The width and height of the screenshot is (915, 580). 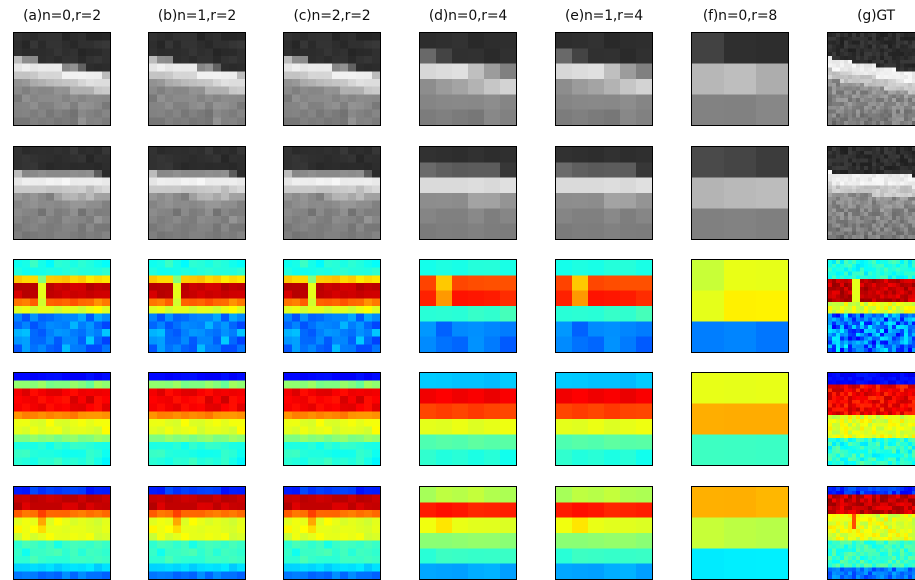 What do you see at coordinates (62, 16) in the screenshot?
I see `column-title: (a)n=0,r=2` at bounding box center [62, 16].